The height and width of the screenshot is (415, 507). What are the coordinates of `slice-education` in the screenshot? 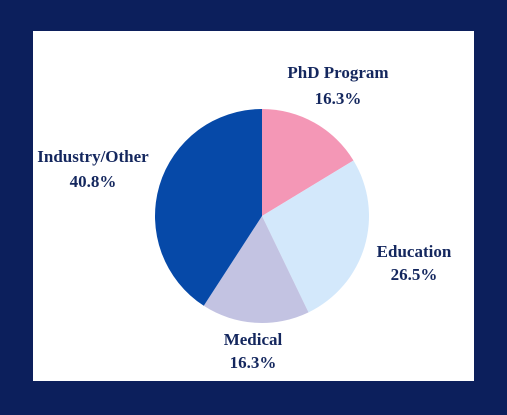 It's located at (315, 236).